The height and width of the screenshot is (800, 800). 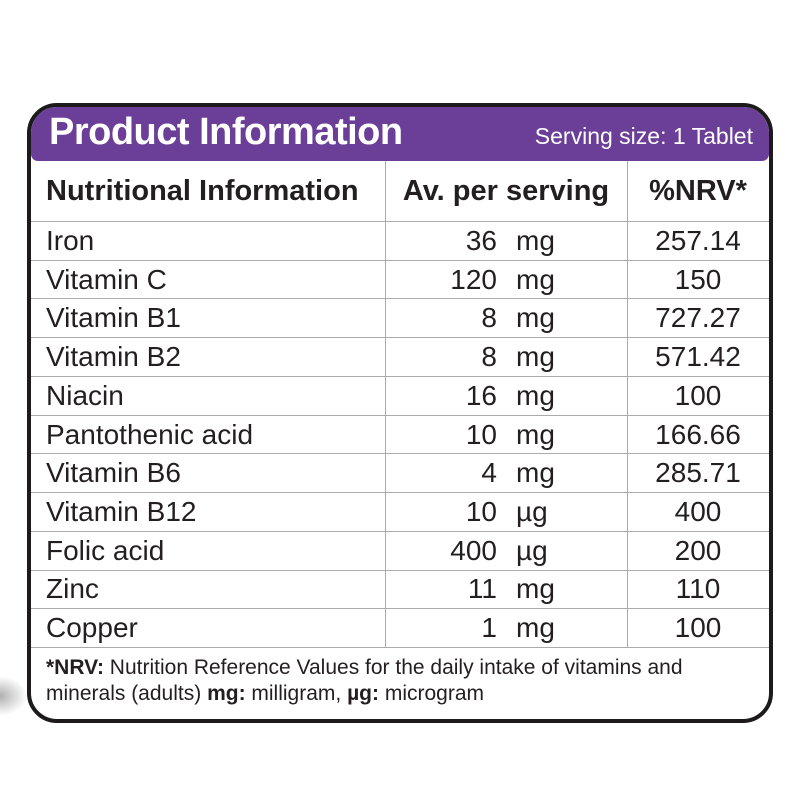 I want to click on table-row: Pantothenic acid 10 mg 166.66, so click(x=400, y=434).